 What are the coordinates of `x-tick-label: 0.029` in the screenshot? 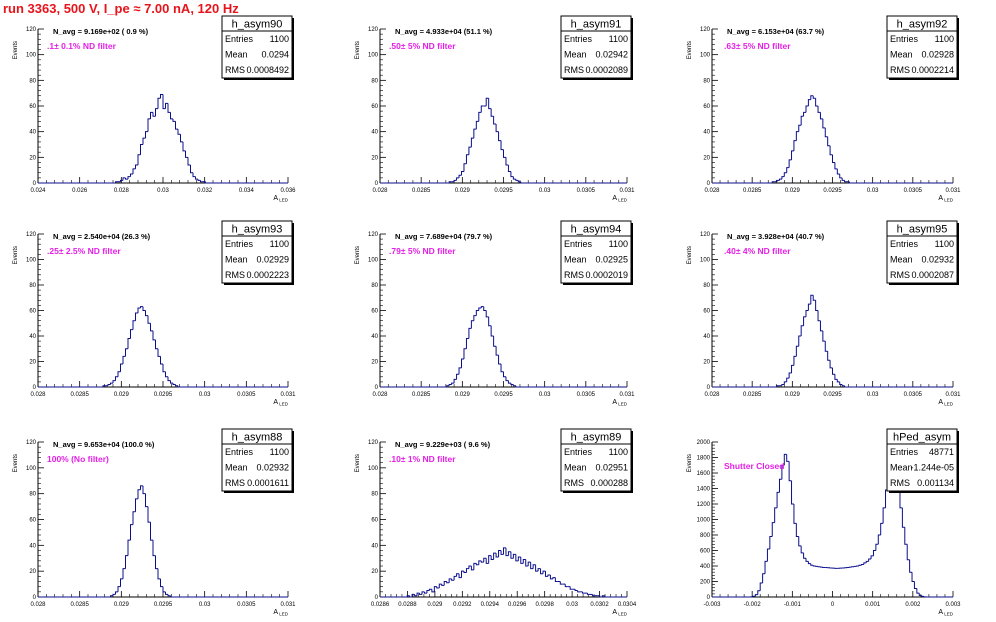 It's located at (793, 395).